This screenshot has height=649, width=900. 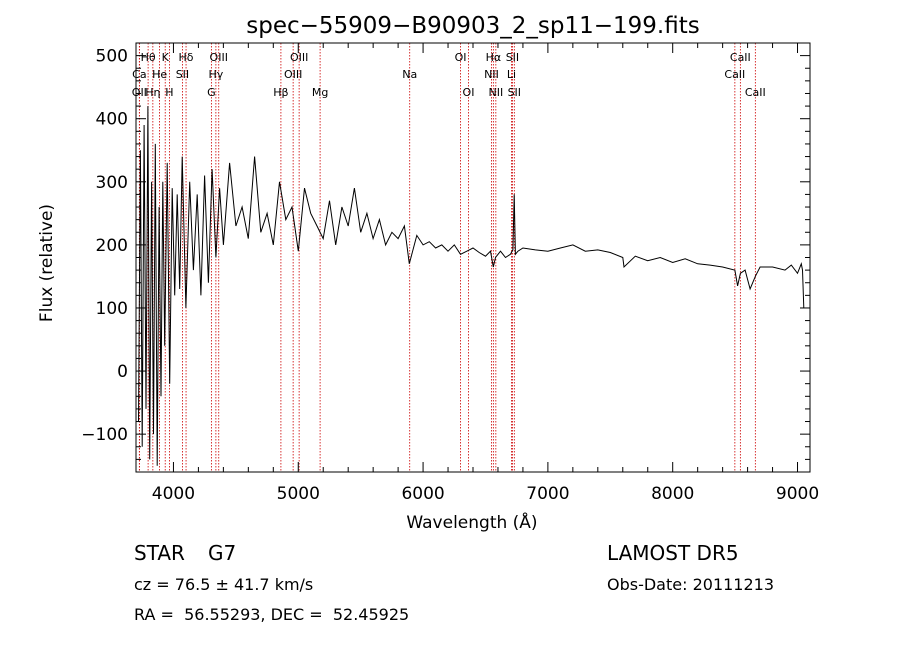 I want to click on y-tick-label: 300, so click(x=112, y=183).